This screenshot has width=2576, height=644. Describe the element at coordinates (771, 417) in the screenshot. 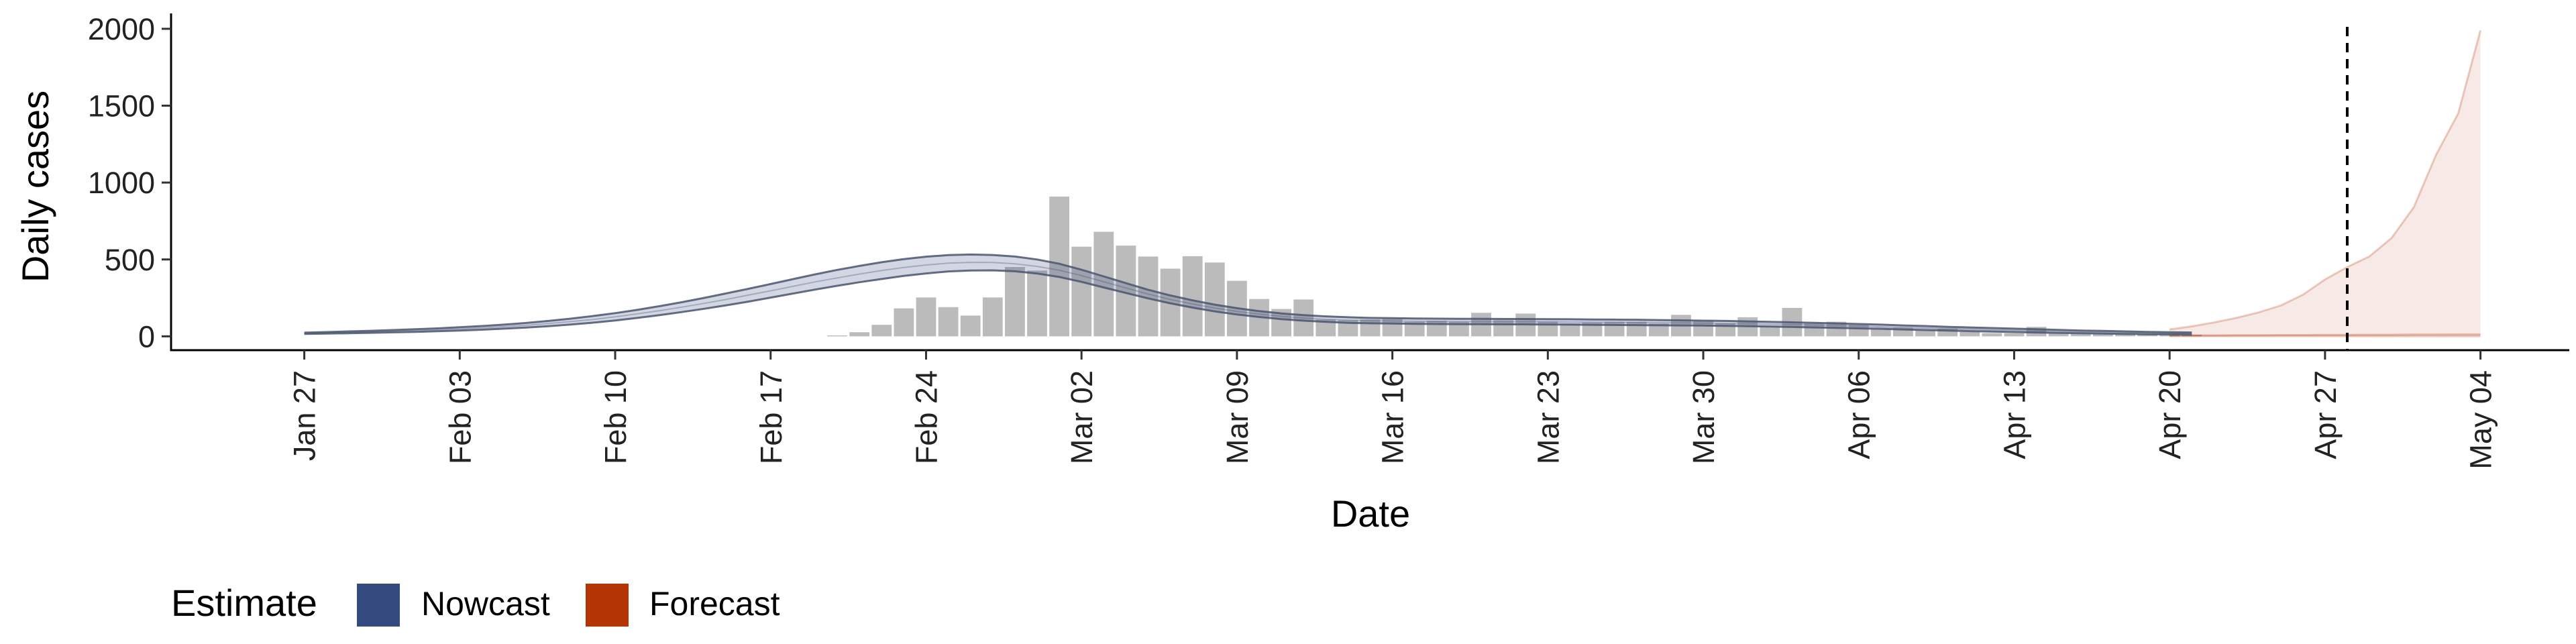

I see `x-tick-label: Feb 17` at that location.